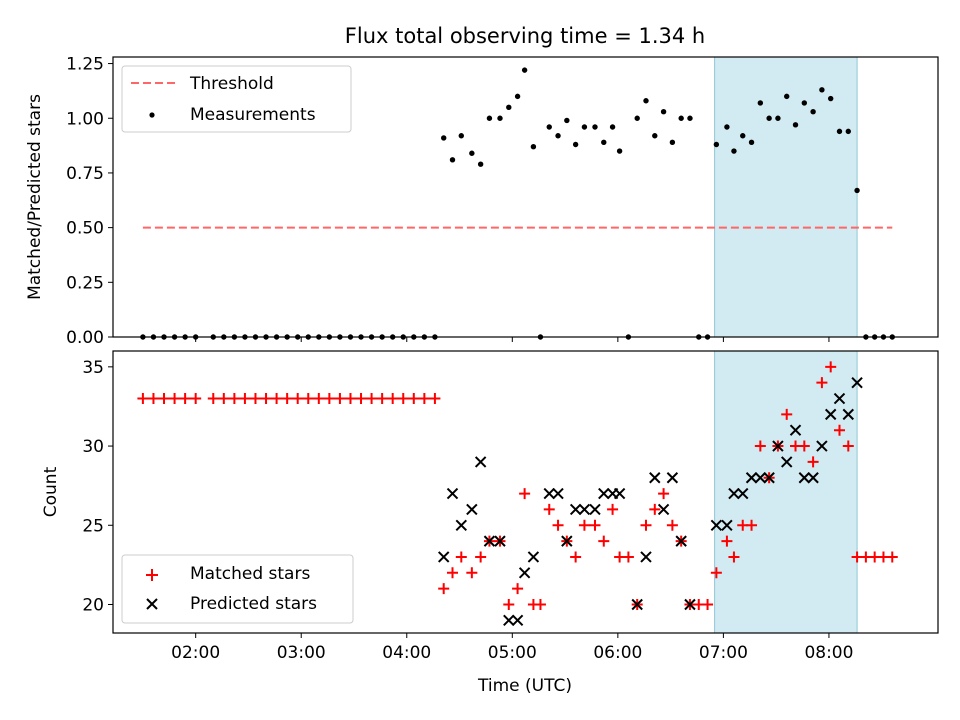 This screenshot has width=960, height=720. I want to click on x-axis-label: Time (UTC), so click(524, 686).